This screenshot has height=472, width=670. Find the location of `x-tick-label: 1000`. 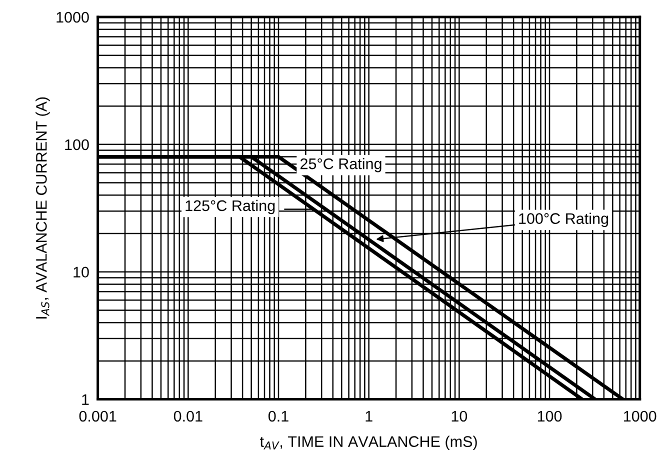

x-tick-label: 1000 is located at coordinates (640, 416).